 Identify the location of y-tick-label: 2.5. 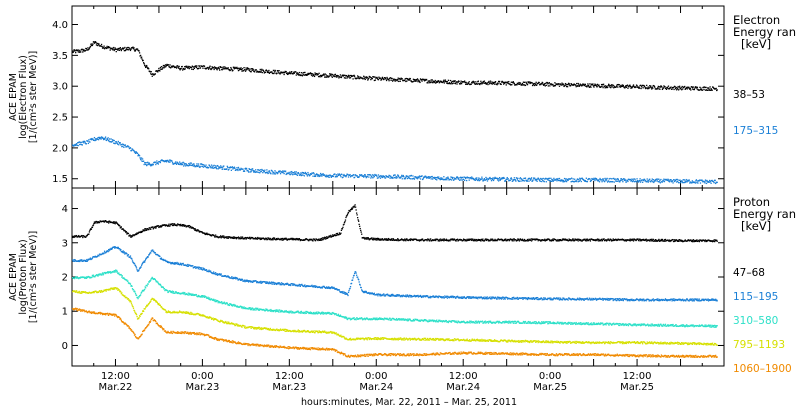
(60, 118).